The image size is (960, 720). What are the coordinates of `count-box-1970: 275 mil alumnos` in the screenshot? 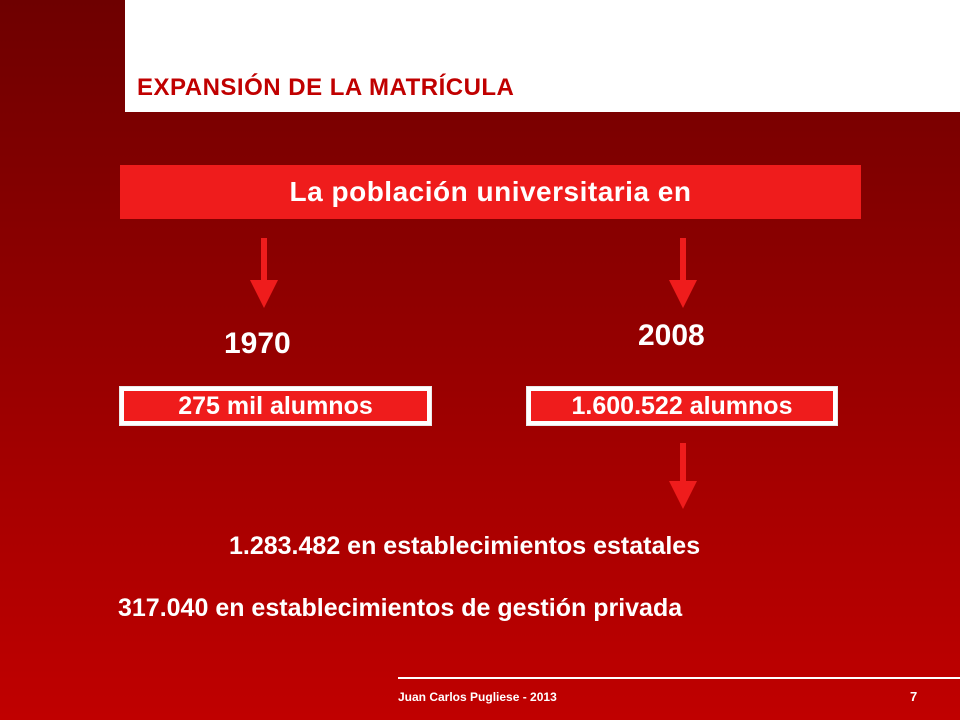 It's located at (275, 406).